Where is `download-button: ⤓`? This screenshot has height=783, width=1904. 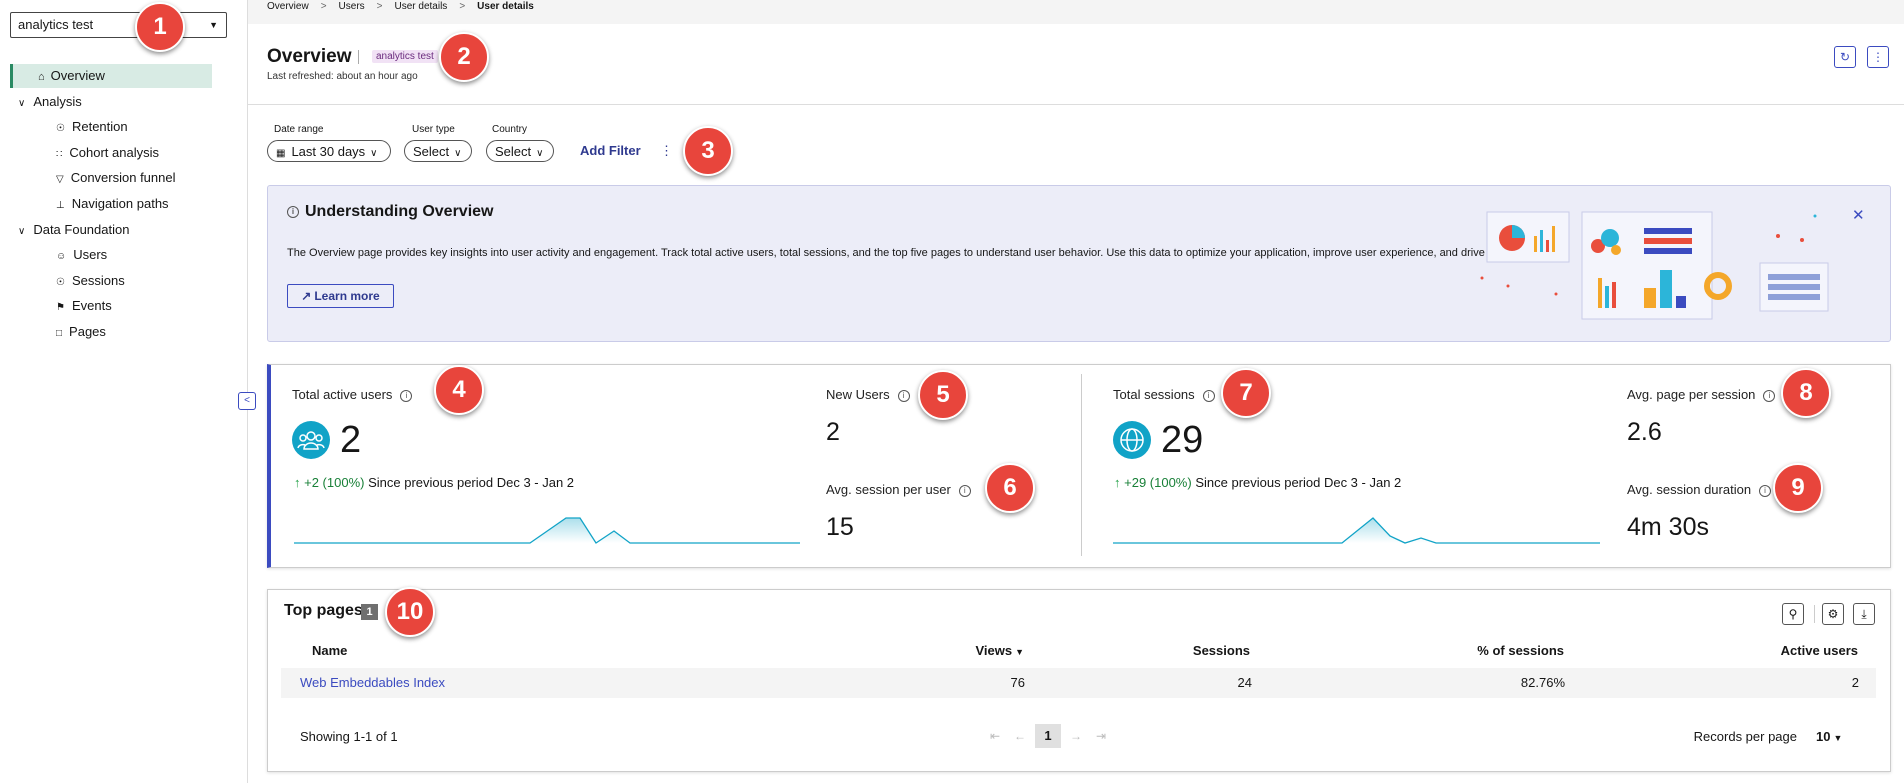 download-button: ⤓ is located at coordinates (1864, 614).